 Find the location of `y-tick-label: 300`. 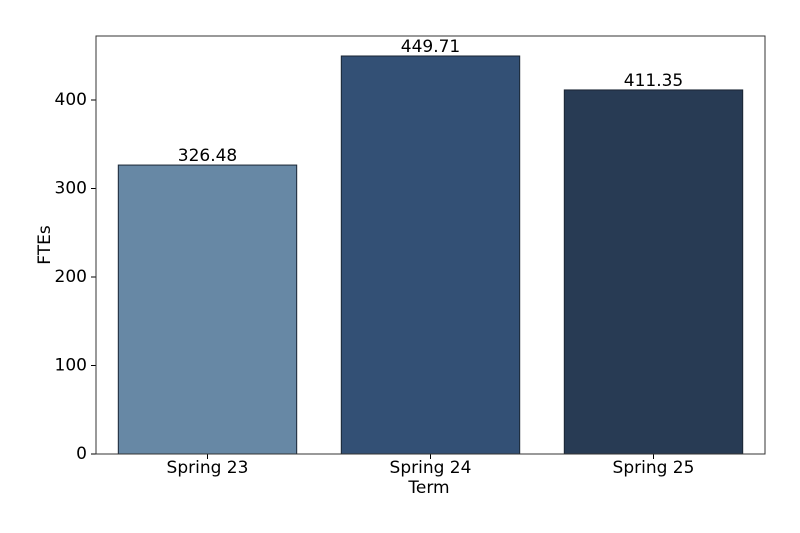

y-tick-label: 300 is located at coordinates (71, 188).